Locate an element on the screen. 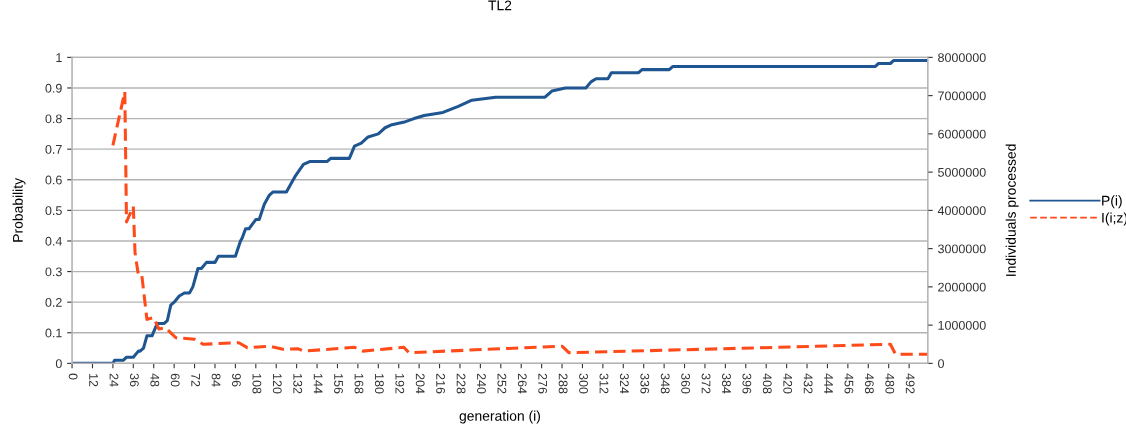 This screenshot has width=1126, height=425. x-tick-label: 72 is located at coordinates (196, 380).